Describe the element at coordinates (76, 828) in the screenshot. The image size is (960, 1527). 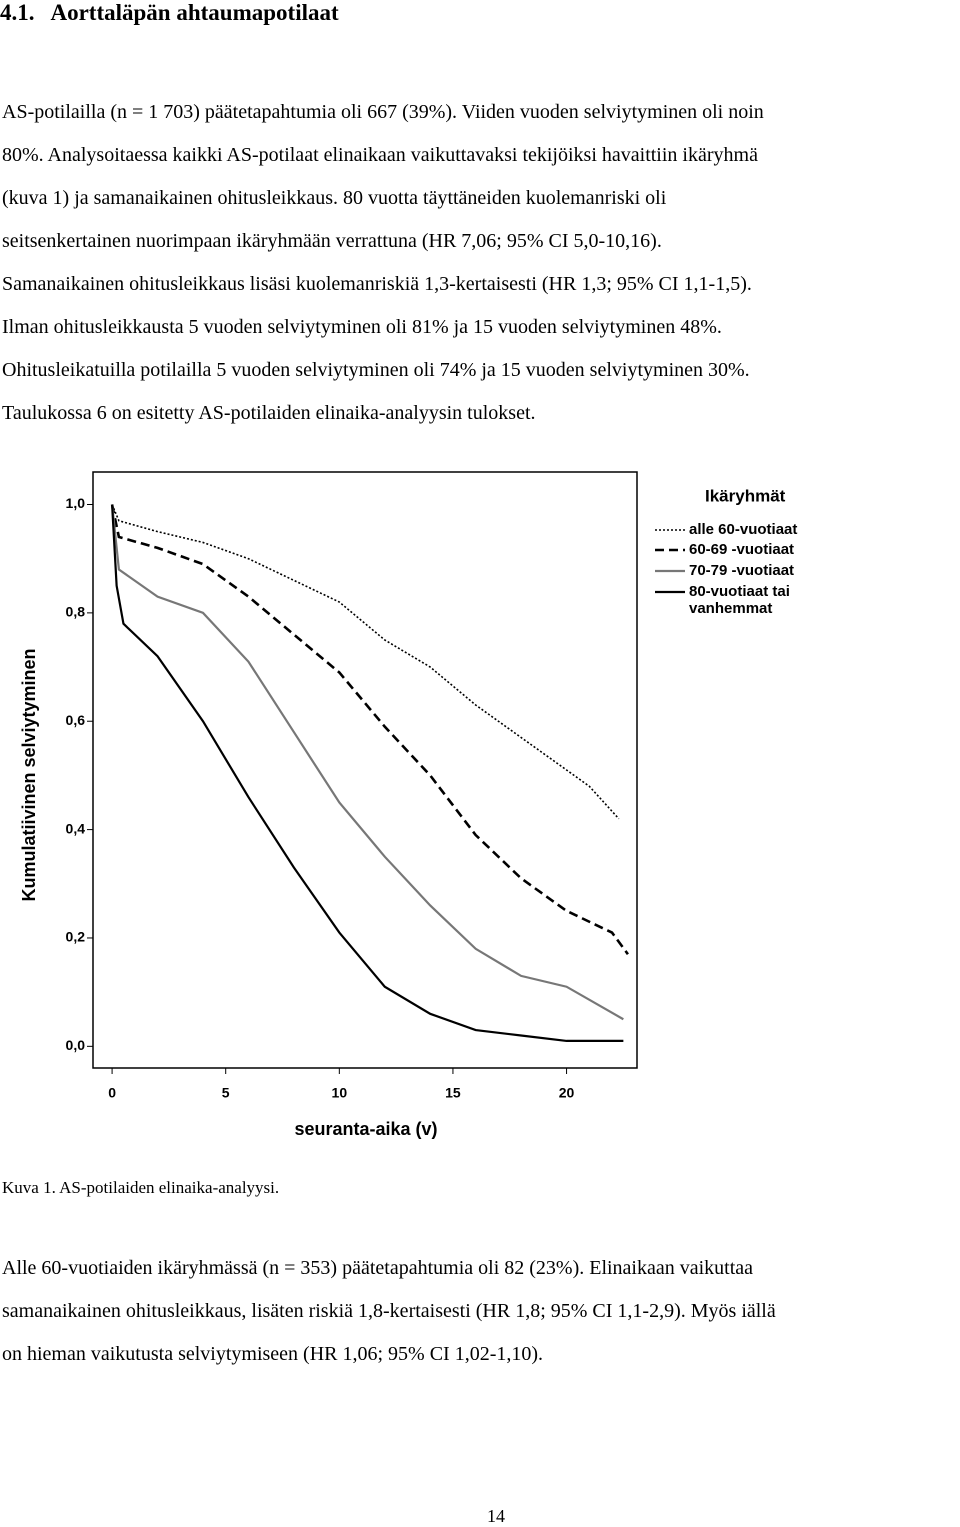
I see `y-tick-label: 0,4` at that location.